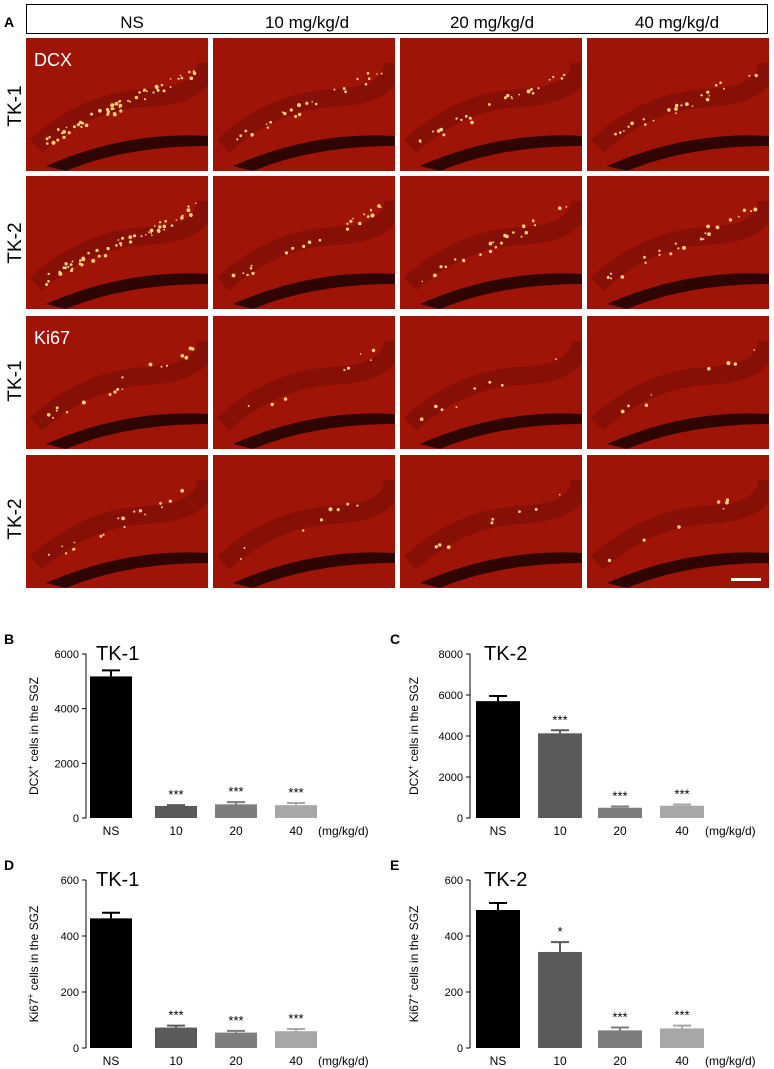  Describe the element at coordinates (304, 104) in the screenshot. I see `micrograph-r1-c2` at that location.